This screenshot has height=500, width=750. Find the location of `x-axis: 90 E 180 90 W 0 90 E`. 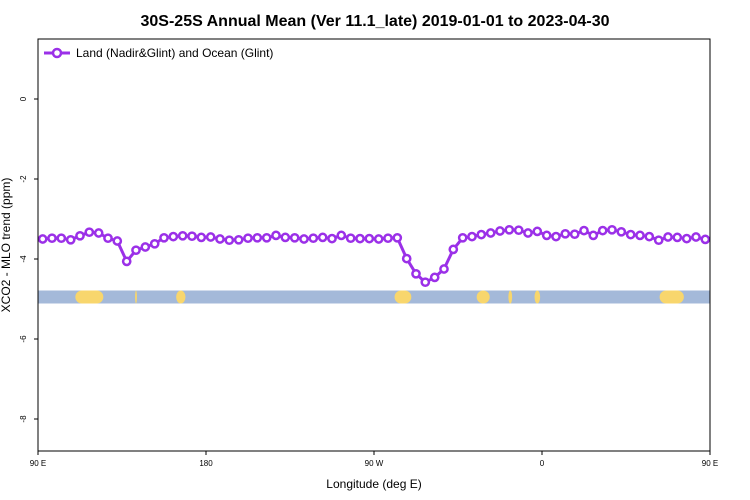

x-axis: 90 E 180 90 W 0 90 E is located at coordinates (374, 459).